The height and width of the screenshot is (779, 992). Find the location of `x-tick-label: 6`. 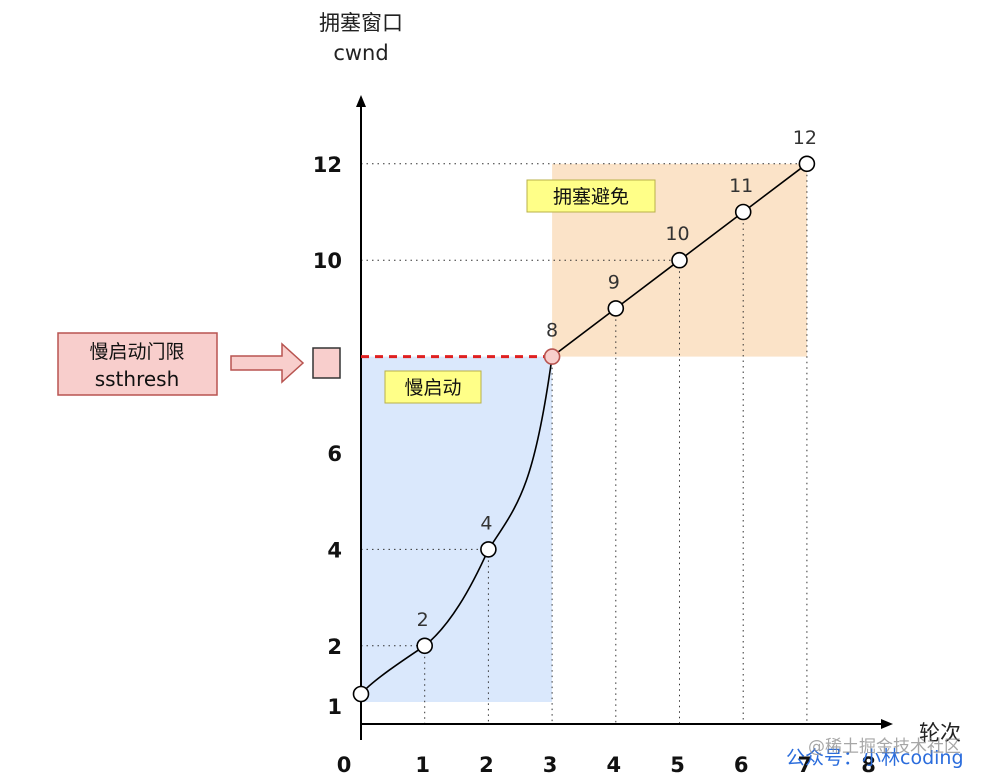

x-tick-label: 6 is located at coordinates (741, 765).